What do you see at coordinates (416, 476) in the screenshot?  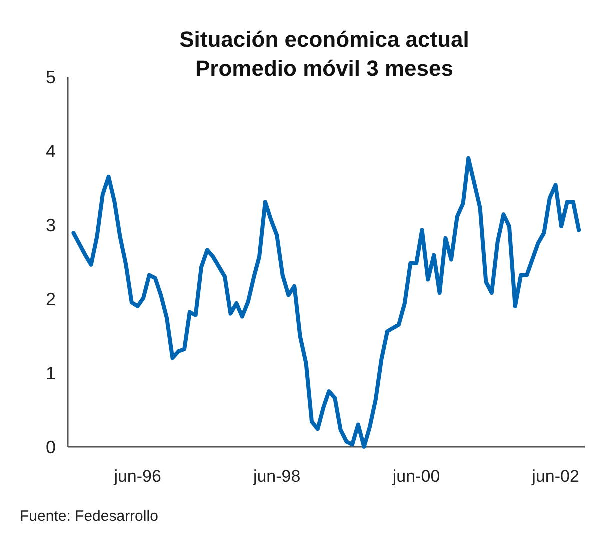 I see `x-tick-label: jun-00` at bounding box center [416, 476].